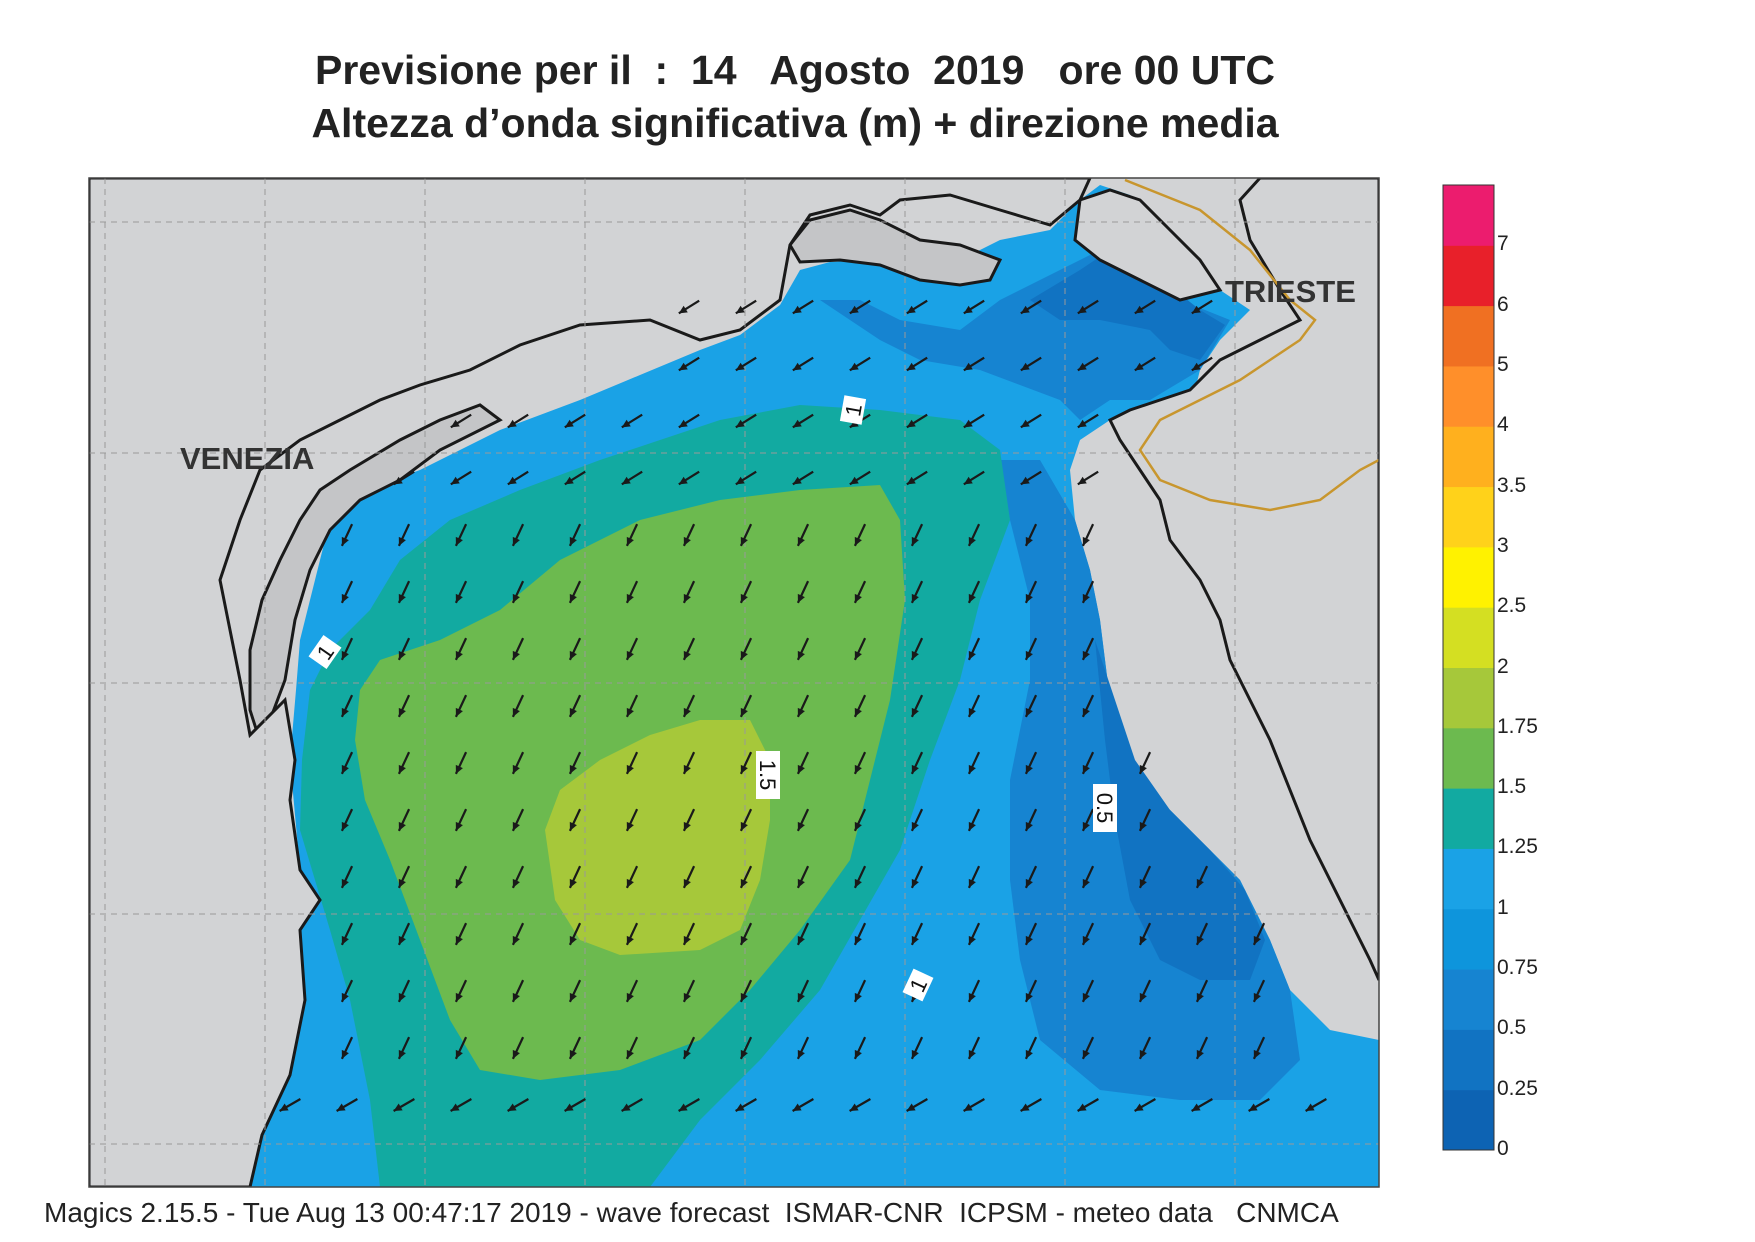  Describe the element at coordinates (1503, 545) in the screenshot. I see `legend-label: 3` at that location.